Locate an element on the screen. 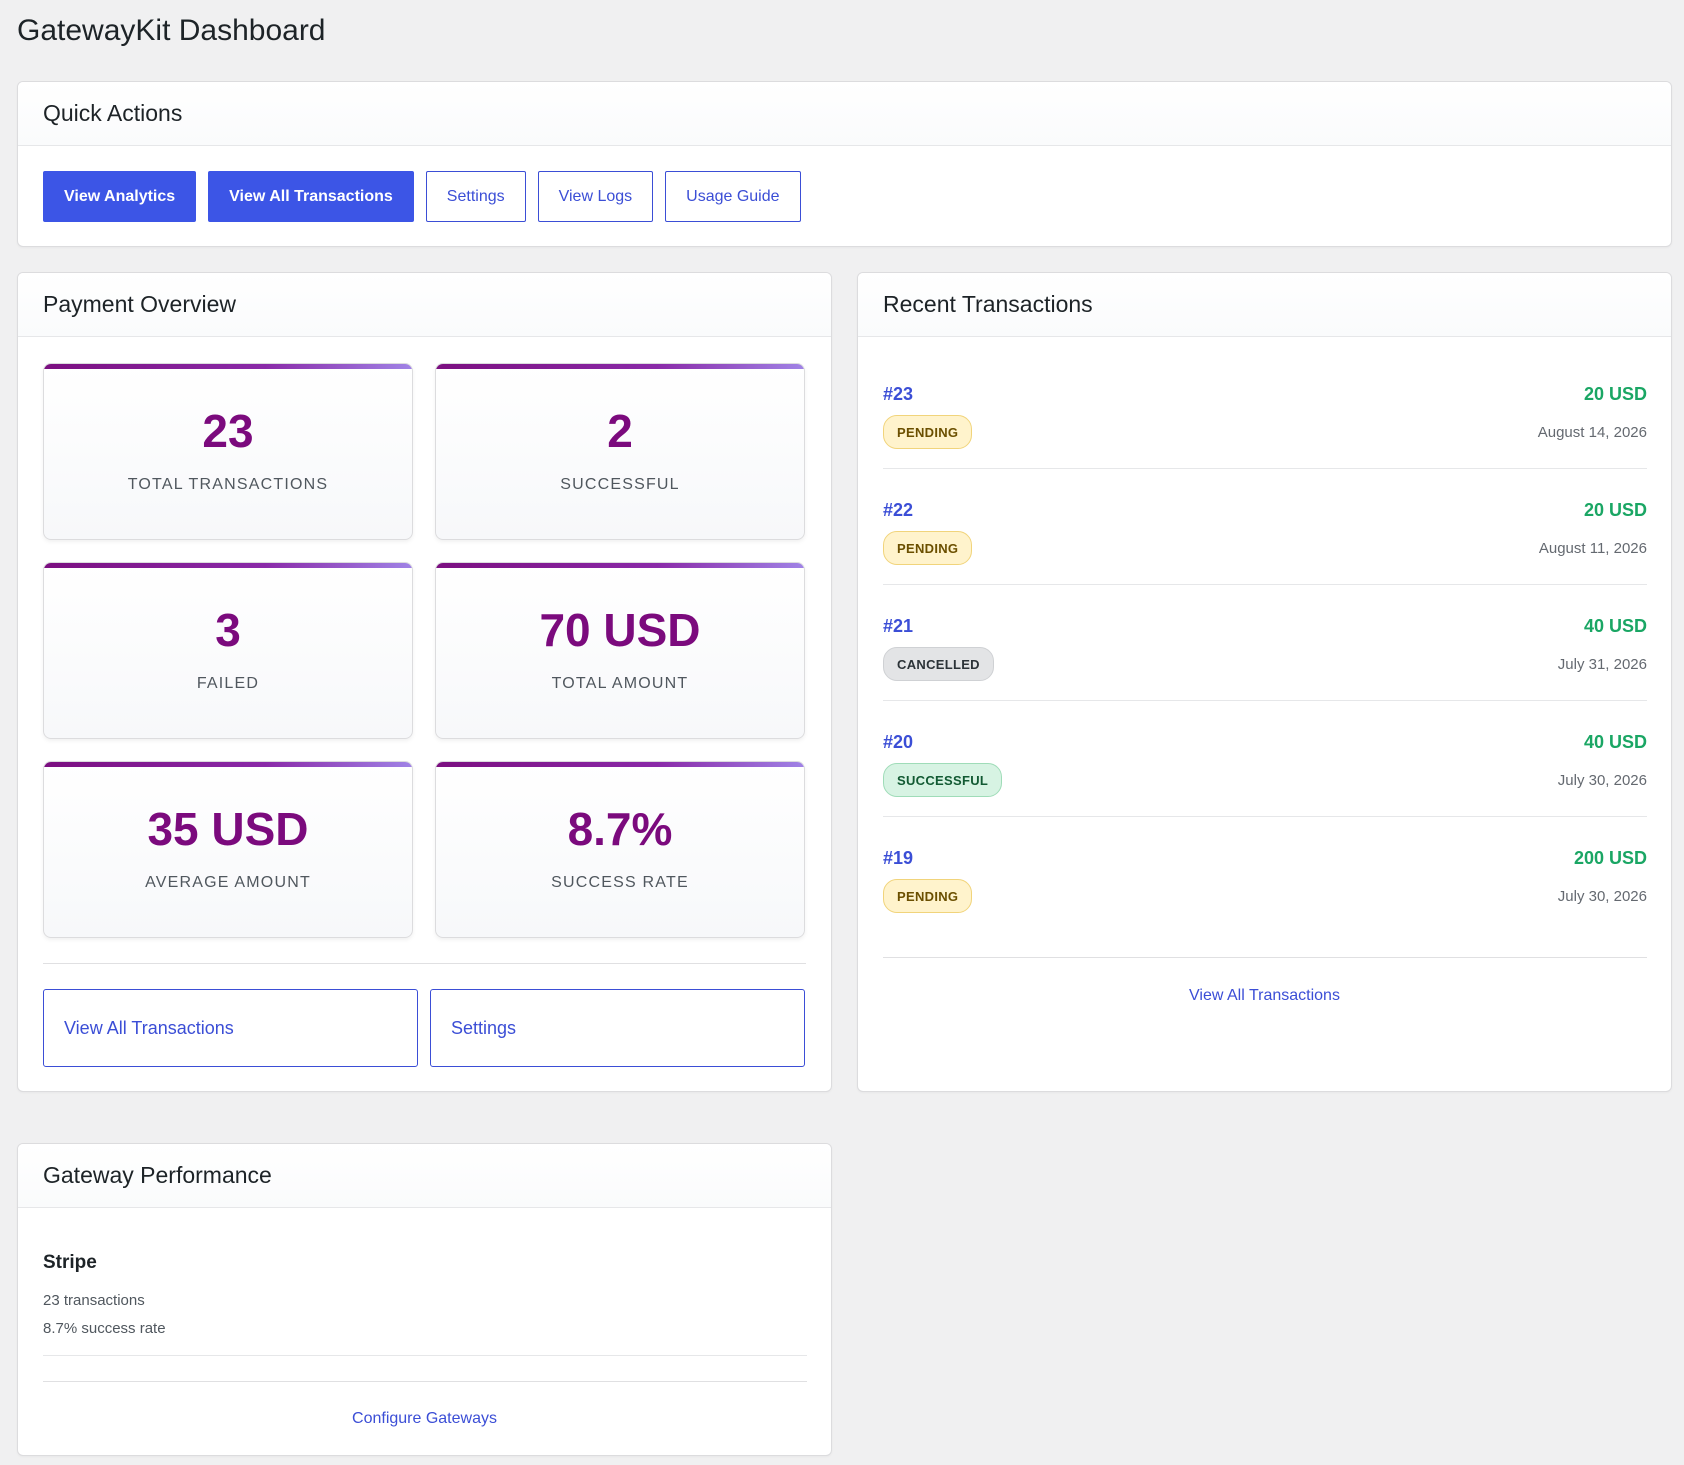 This screenshot has width=1684, height=1465. payment-overview-header: Payment Overview is located at coordinates (424, 305).